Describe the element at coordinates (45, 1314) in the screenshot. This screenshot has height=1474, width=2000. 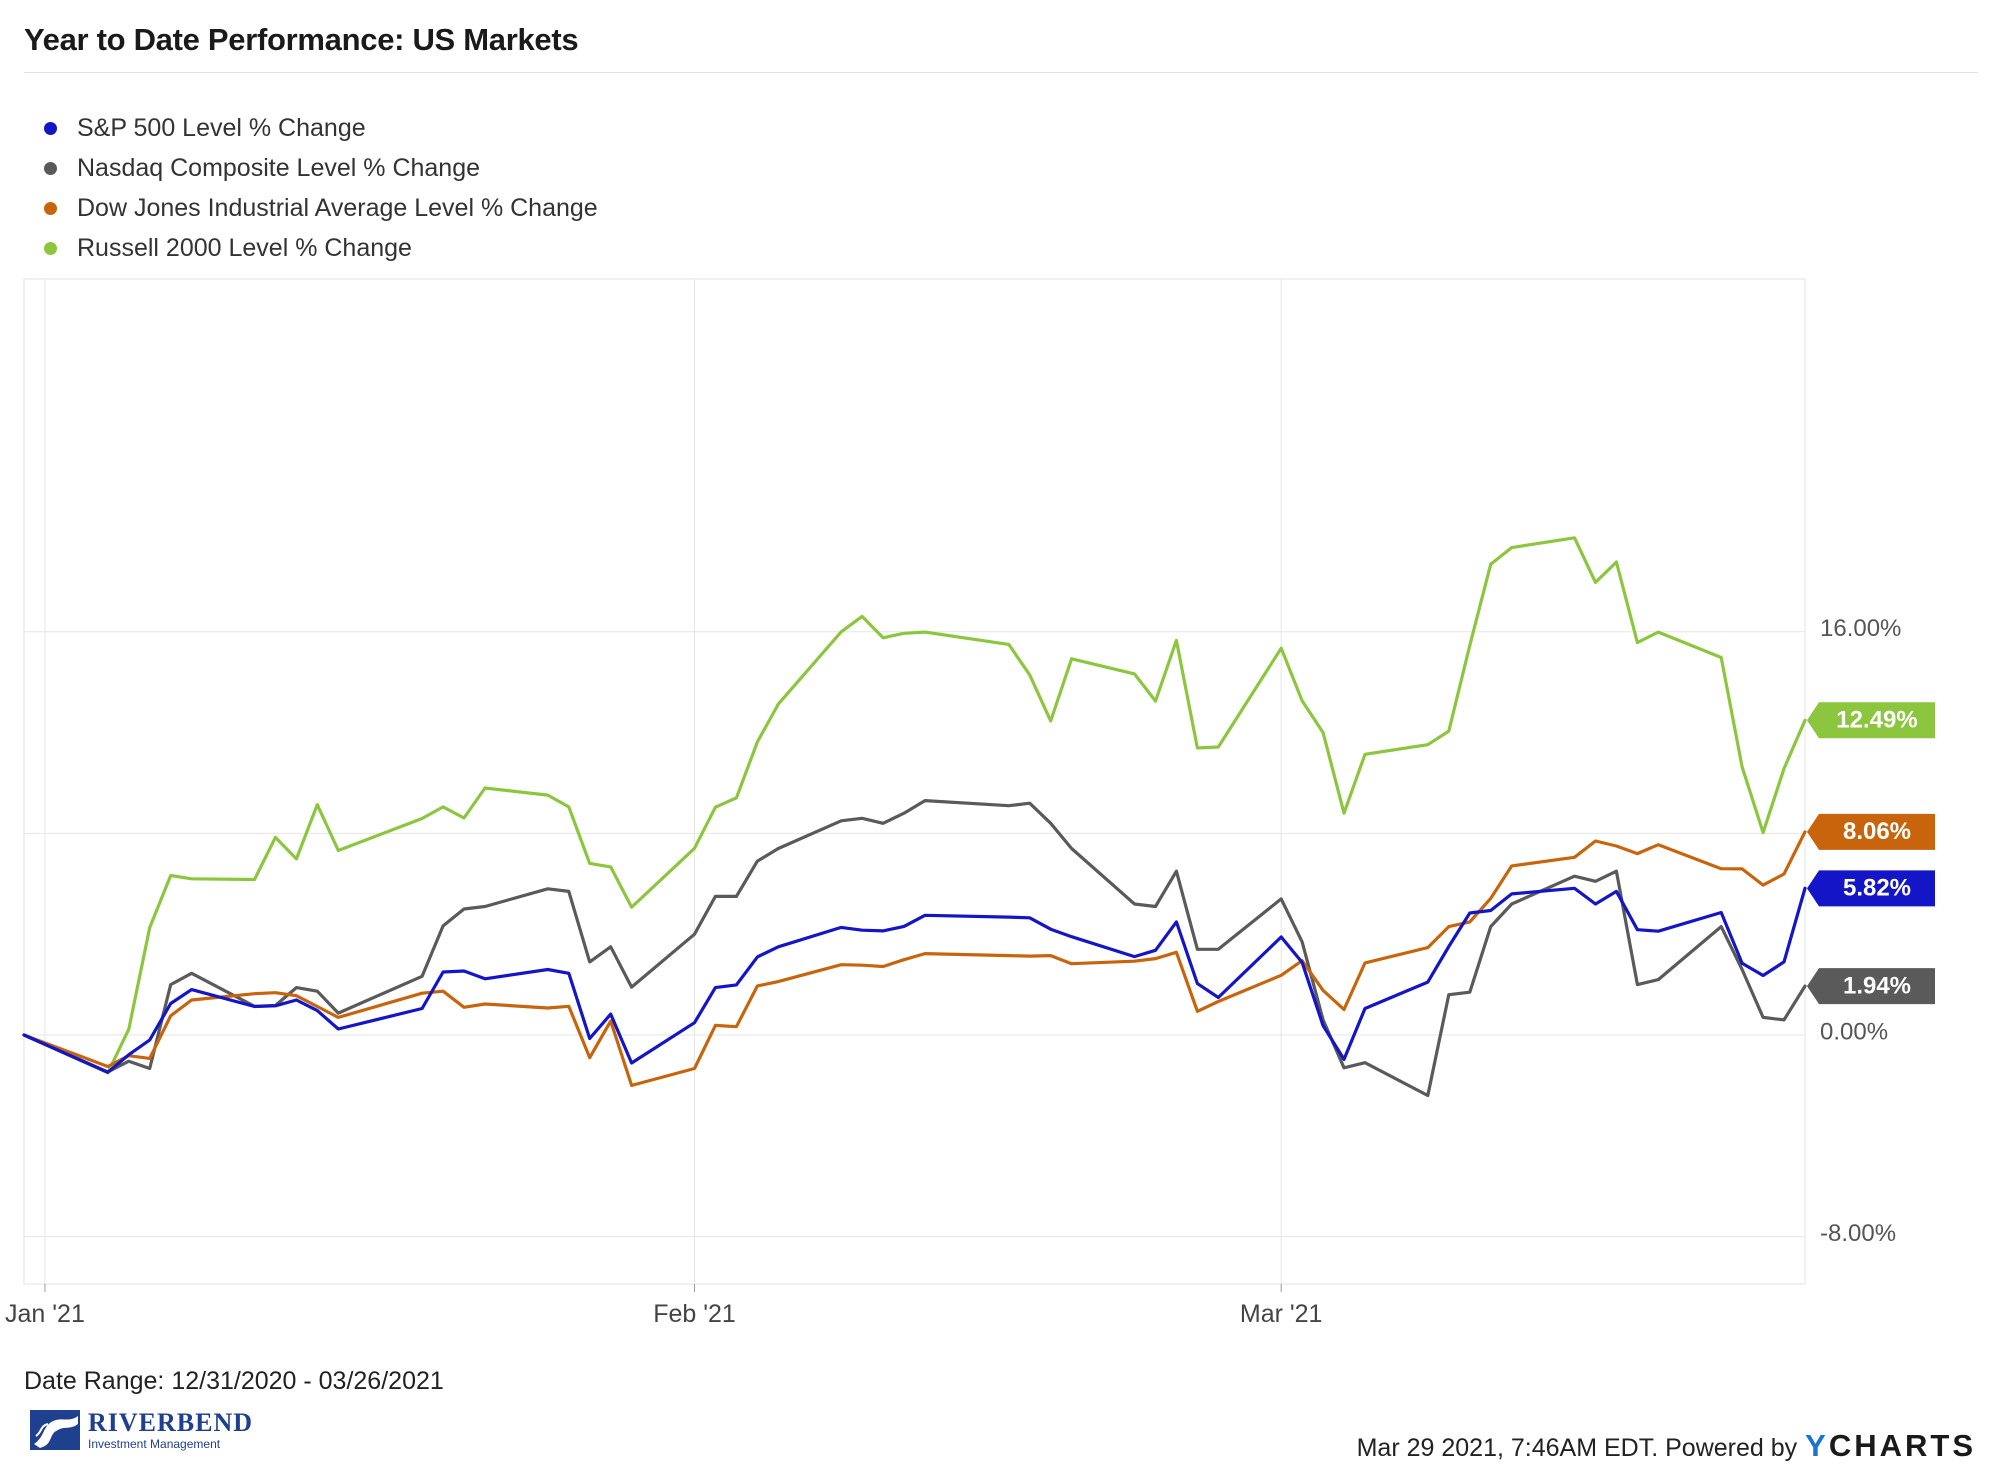
I see `x-tick-label: Jan '21` at that location.